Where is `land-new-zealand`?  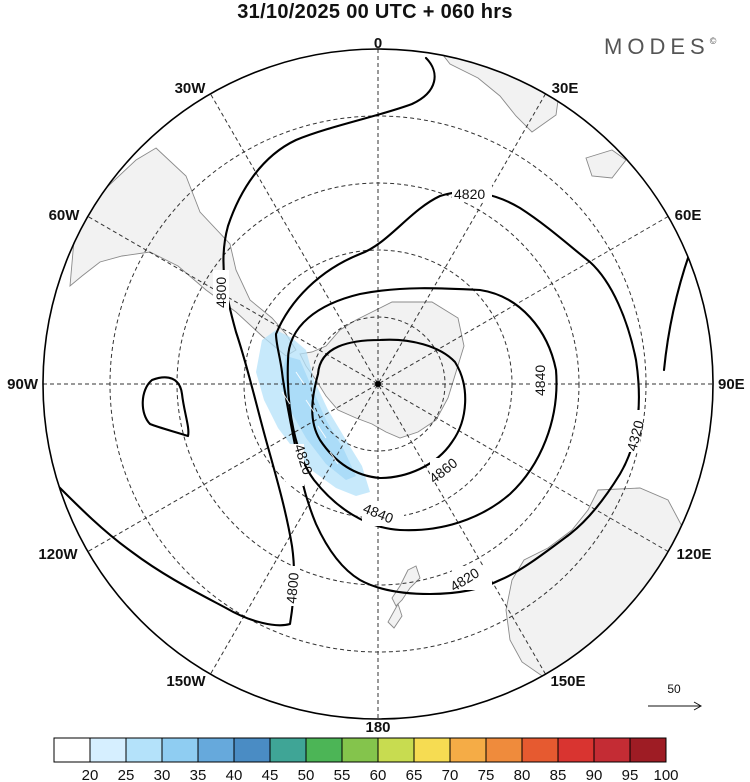 land-new-zealand is located at coordinates (406, 586).